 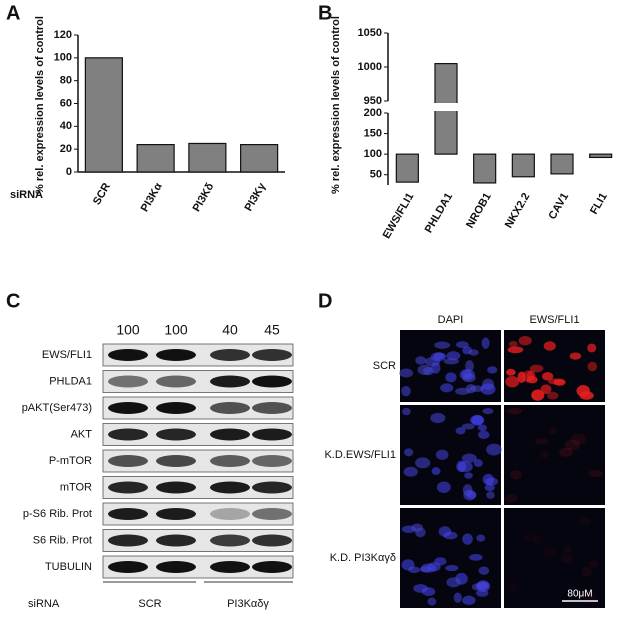 I want to click on y-tick-label: 20, so click(x=66, y=149).